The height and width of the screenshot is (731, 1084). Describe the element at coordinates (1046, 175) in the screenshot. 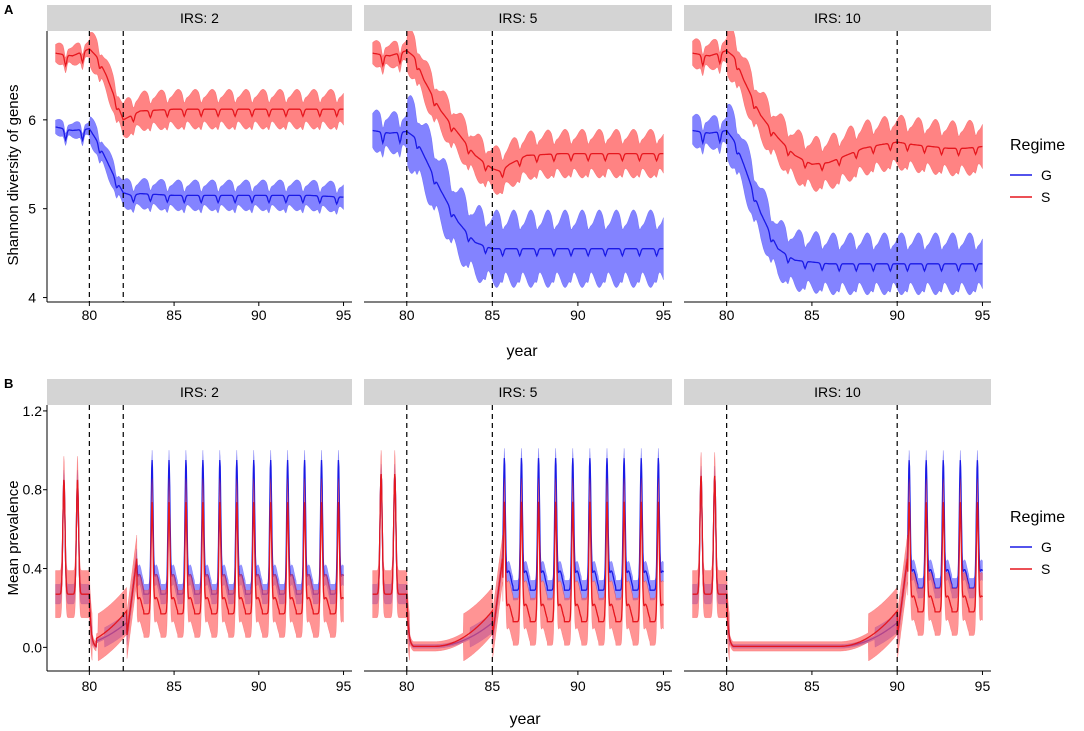

I see `legend-g-label: G` at that location.